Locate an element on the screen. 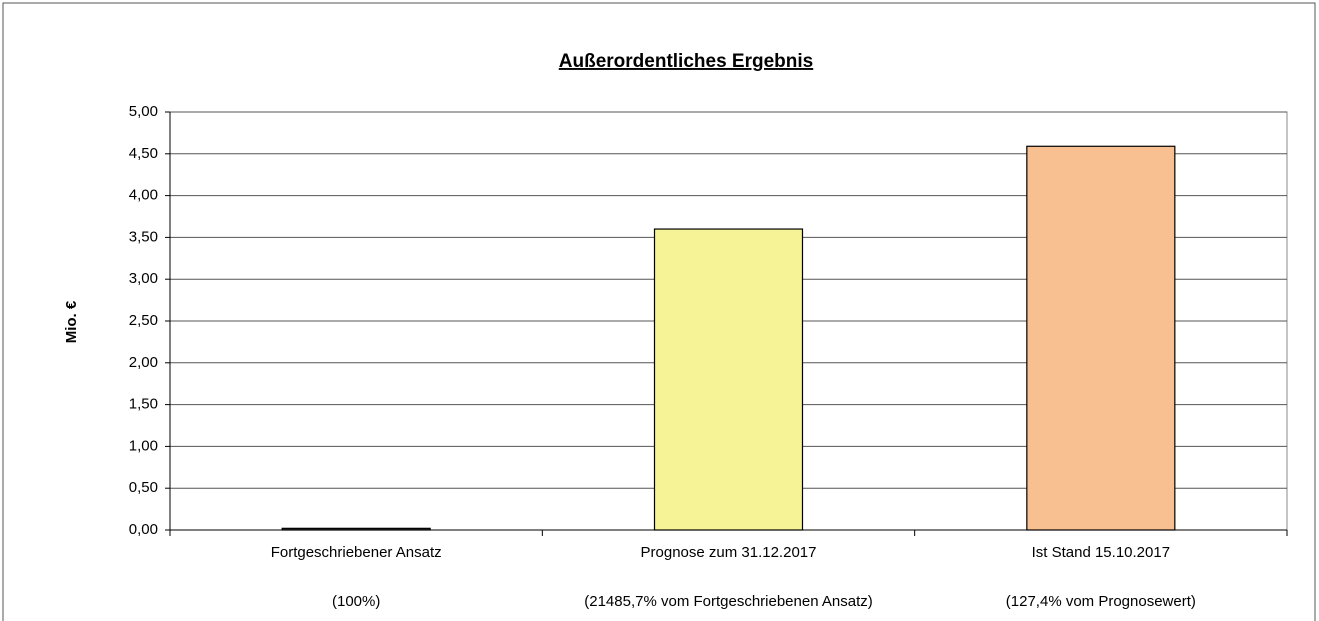  x-tick-label: Fortgeschriebener Ansatz is located at coordinates (356, 552).